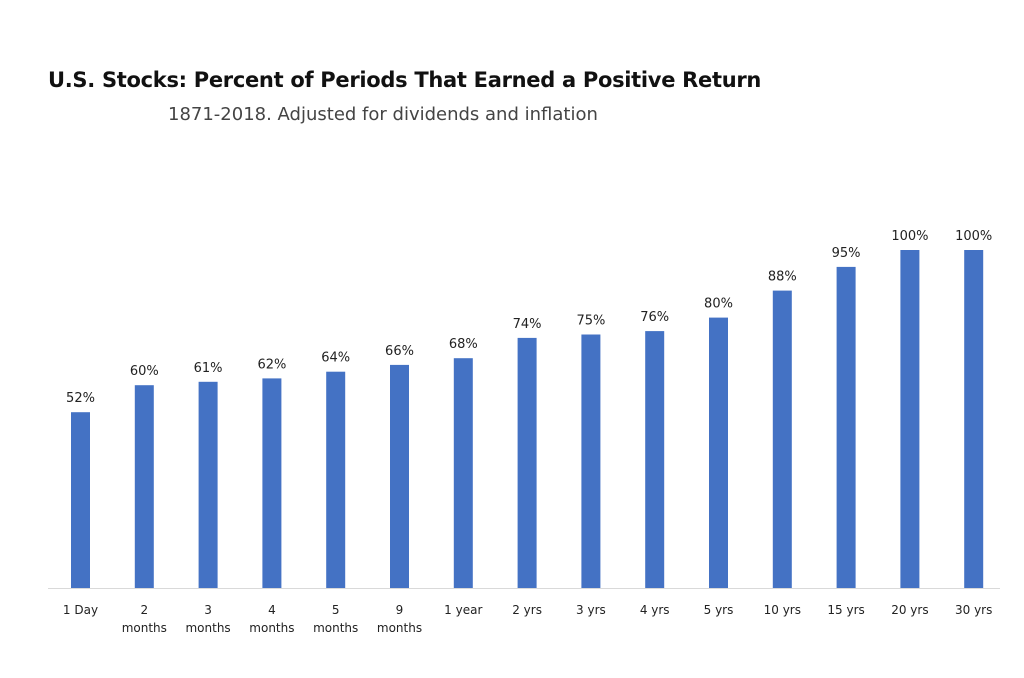  Describe the element at coordinates (271, 364) in the screenshot. I see `data-label: 62%` at that location.